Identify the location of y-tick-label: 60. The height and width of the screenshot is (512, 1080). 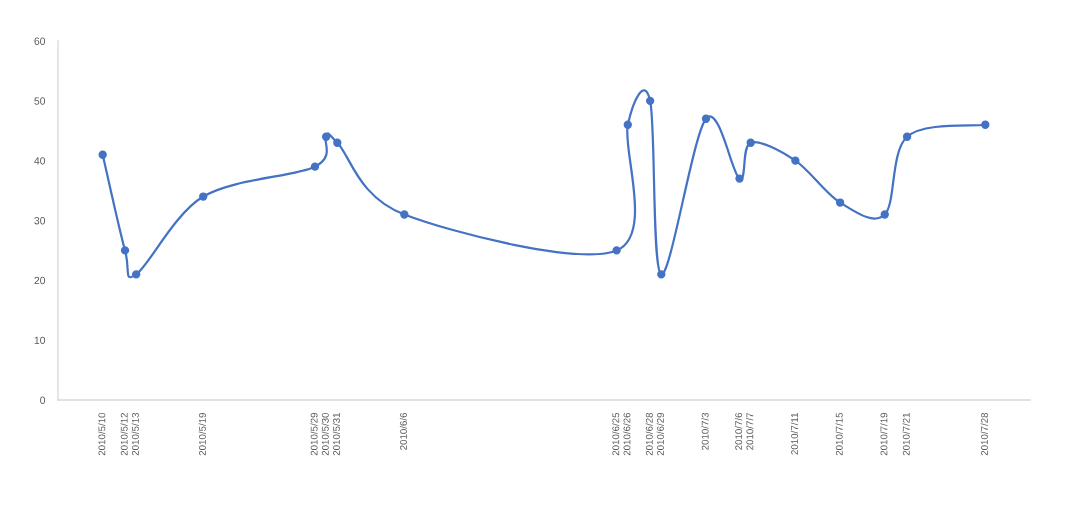
(40, 41).